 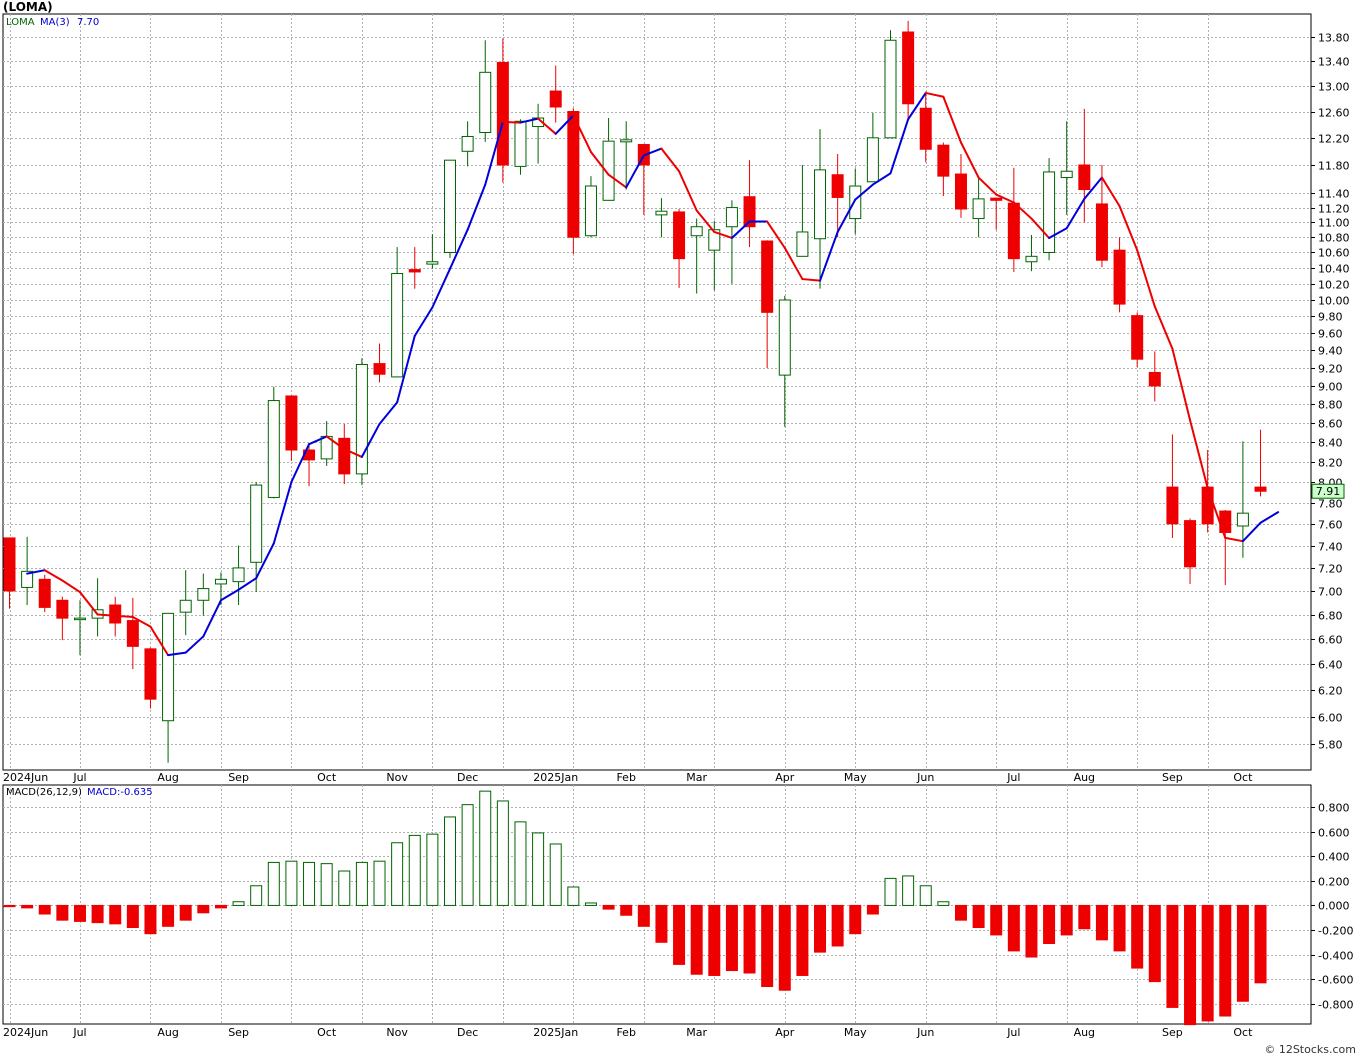 What do you see at coordinates (1310, 1049) in the screenshot?
I see `credit-text: © 12Stocks.com` at bounding box center [1310, 1049].